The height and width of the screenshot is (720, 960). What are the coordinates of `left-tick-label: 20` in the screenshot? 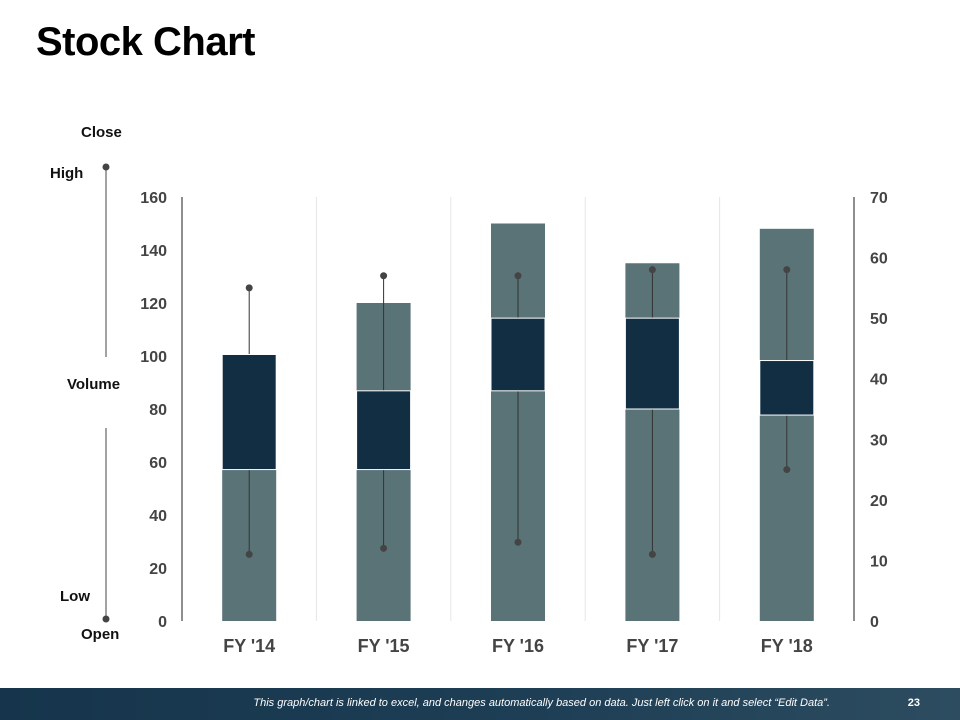 It's located at (158, 569).